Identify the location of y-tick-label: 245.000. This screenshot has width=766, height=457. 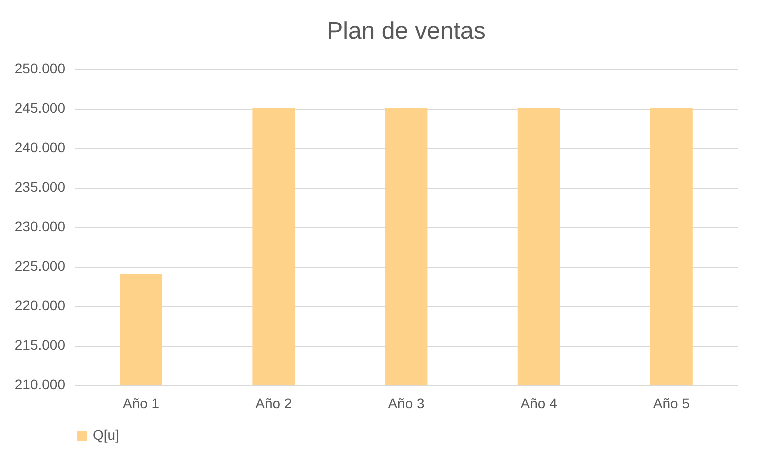
(40, 108).